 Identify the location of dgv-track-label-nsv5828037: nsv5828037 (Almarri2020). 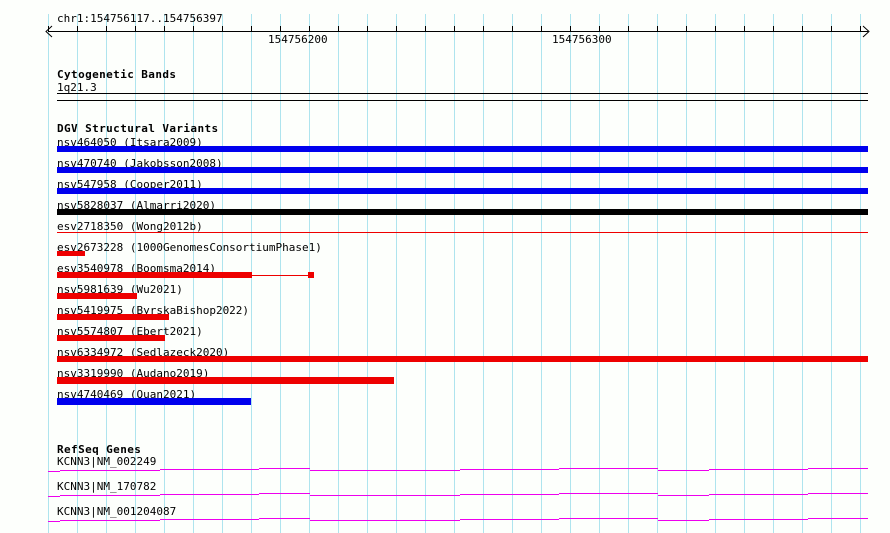
(136, 205).